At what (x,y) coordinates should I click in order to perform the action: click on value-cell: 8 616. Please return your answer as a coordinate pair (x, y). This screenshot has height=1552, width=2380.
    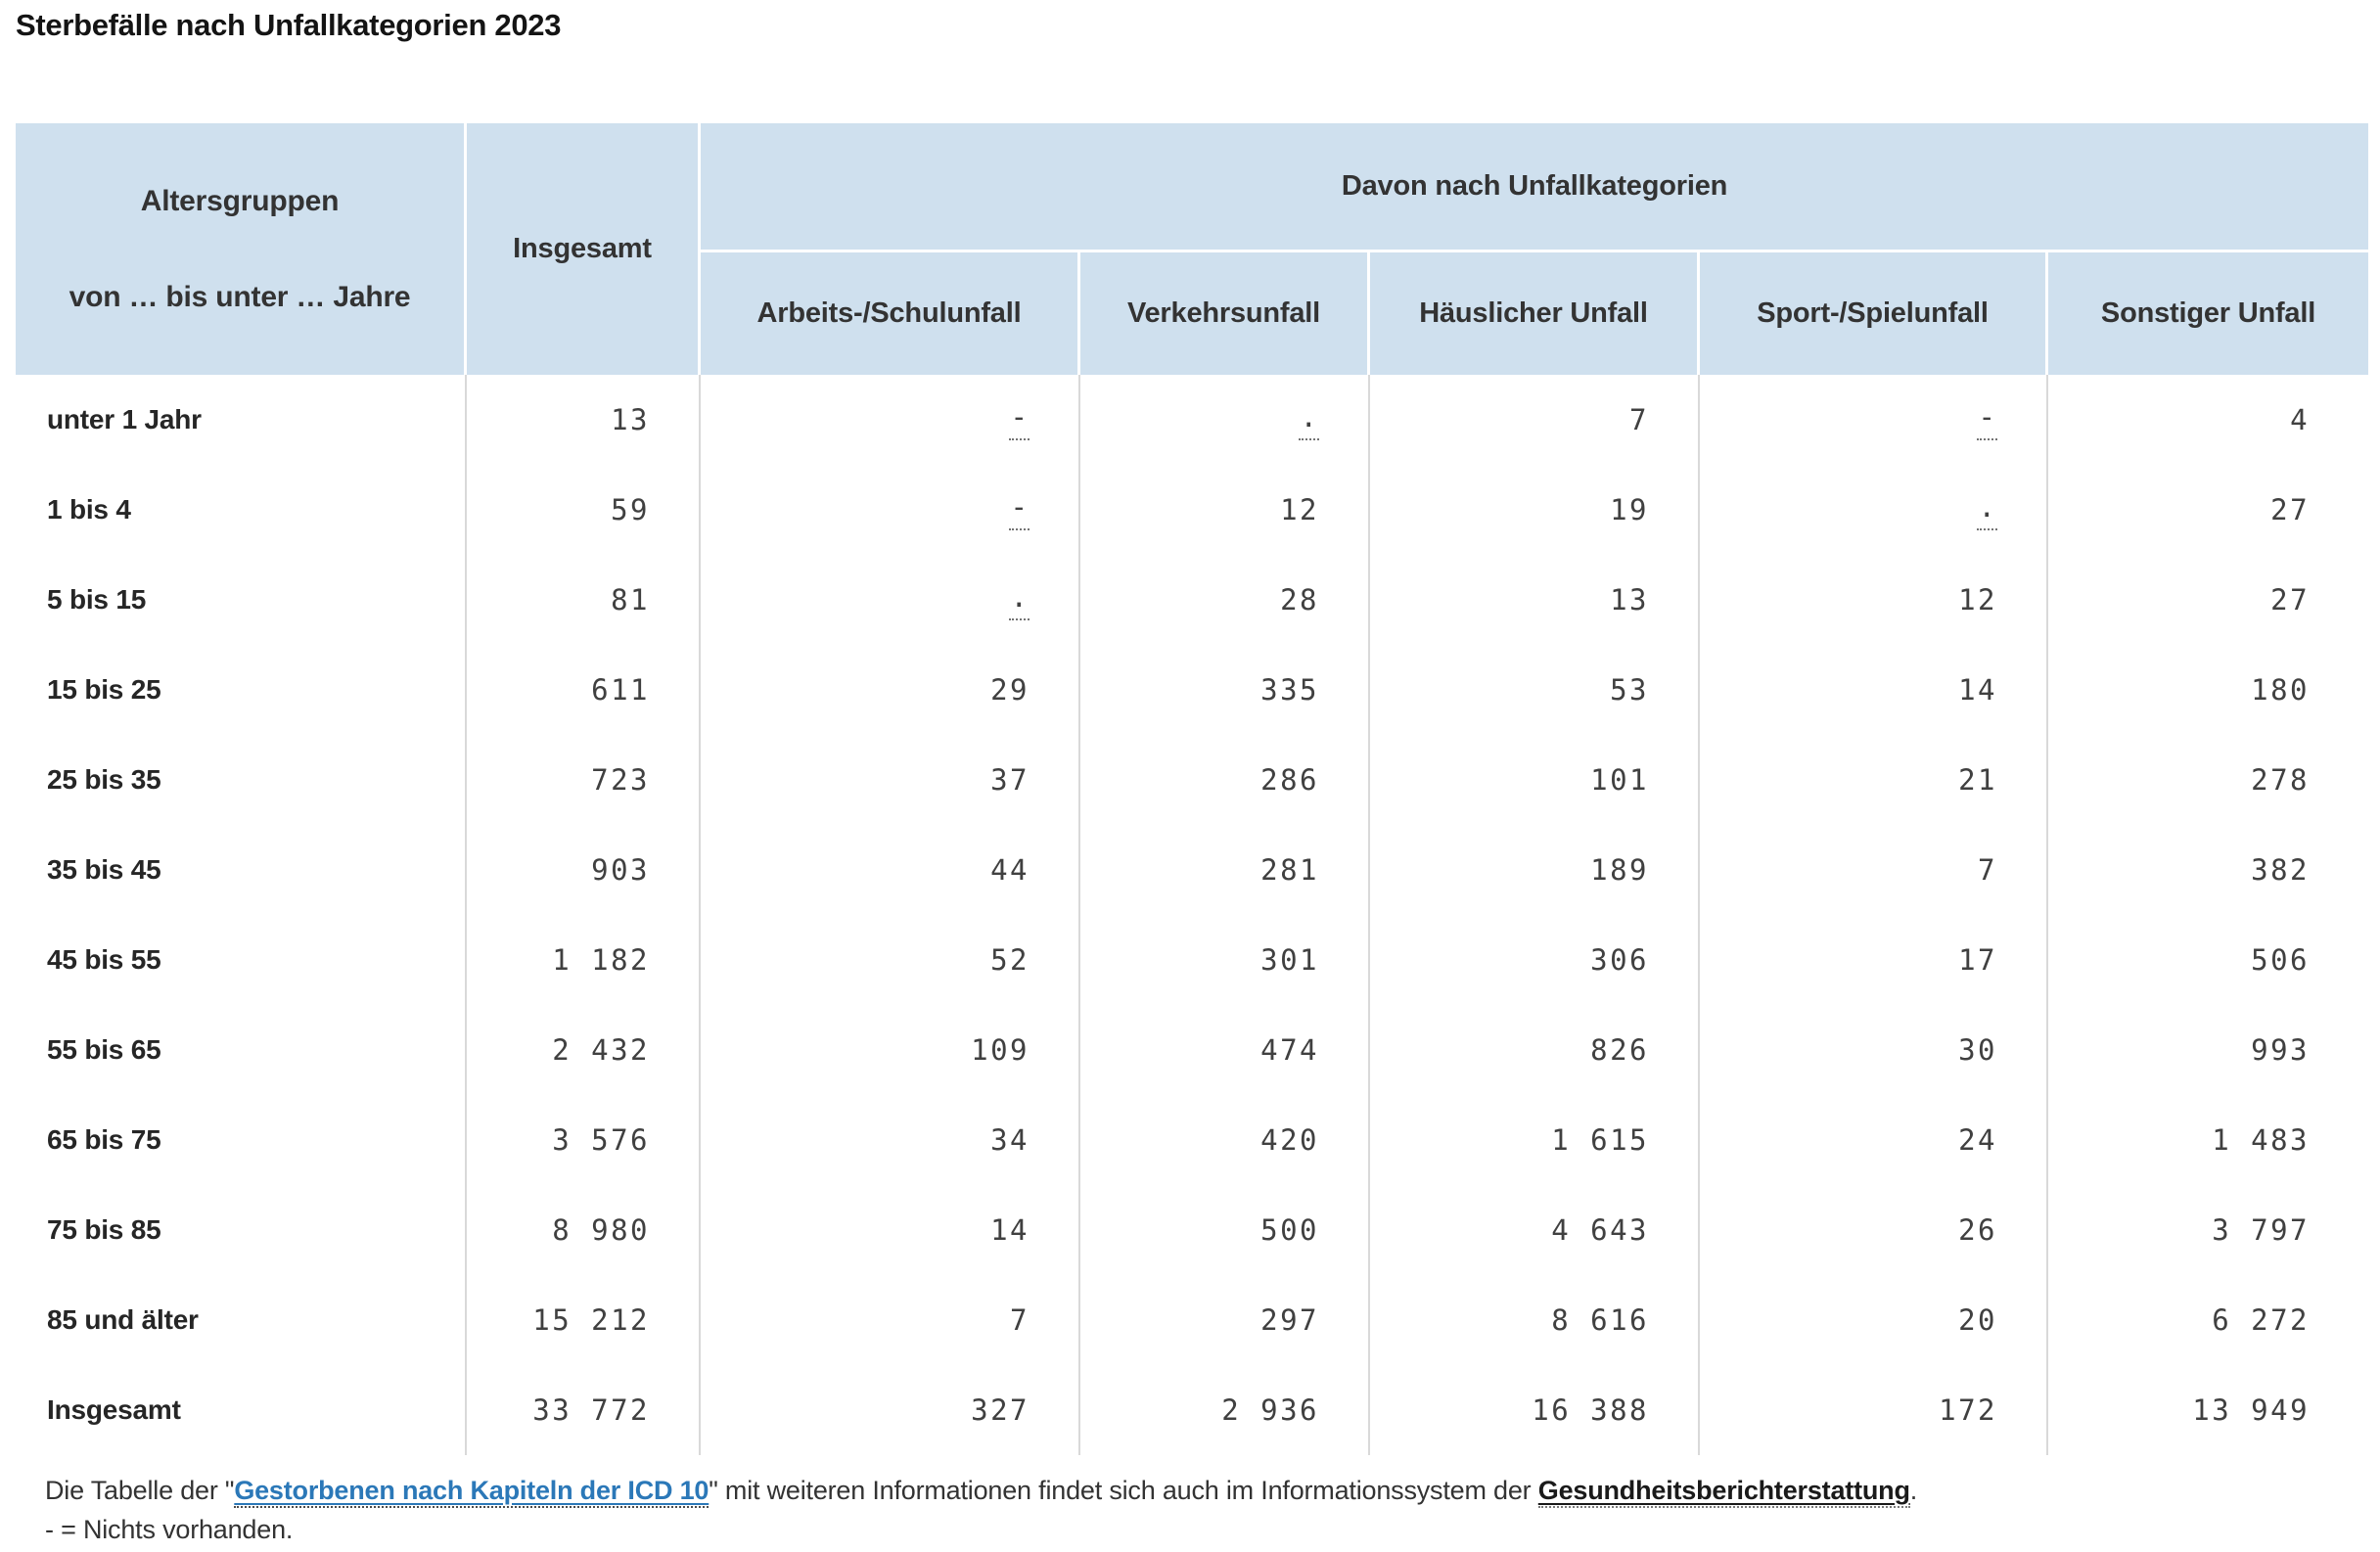
    Looking at the image, I should click on (1535, 1320).